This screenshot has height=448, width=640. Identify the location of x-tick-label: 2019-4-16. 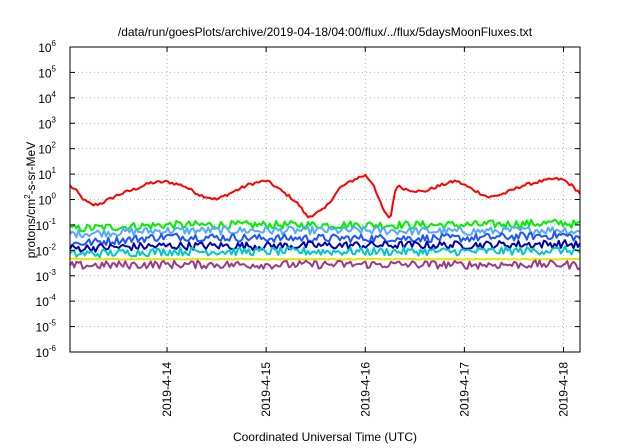
(365, 389).